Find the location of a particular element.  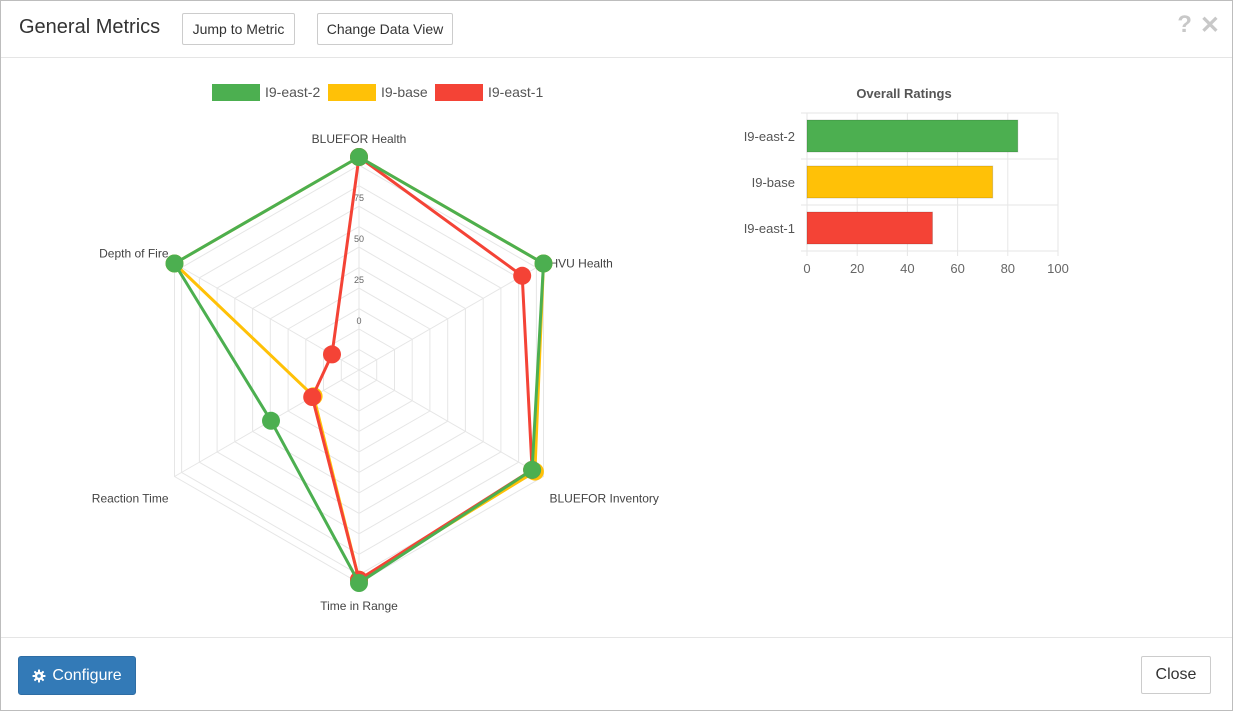

legend-label-i9-base: I9-base is located at coordinates (404, 92).